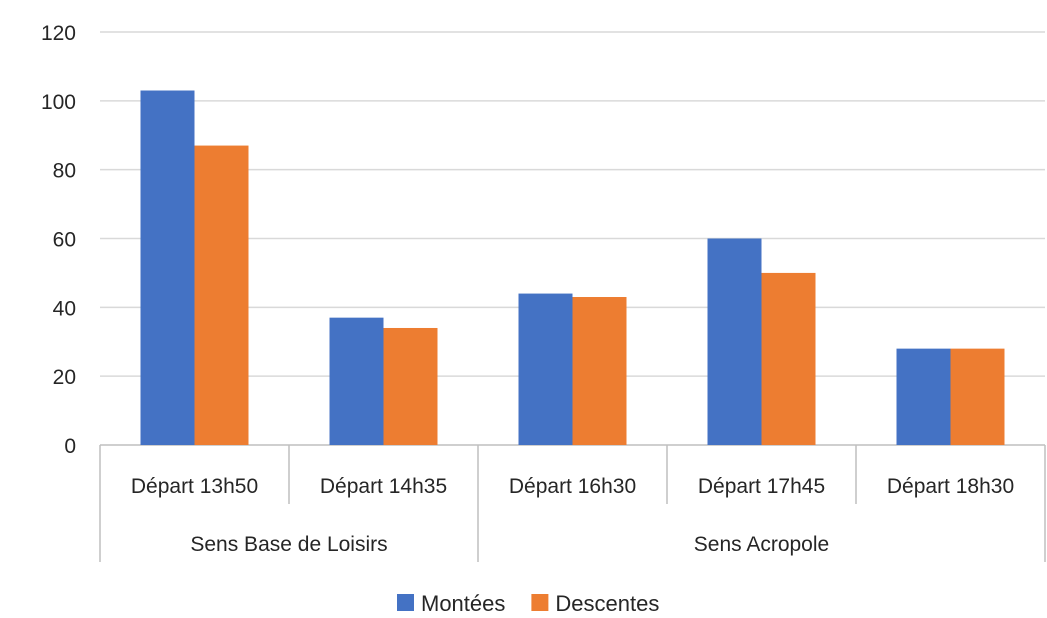 Image resolution: width=1047 pixels, height=618 pixels. I want to click on x-tick-label: Départ 13h50, so click(194, 486).